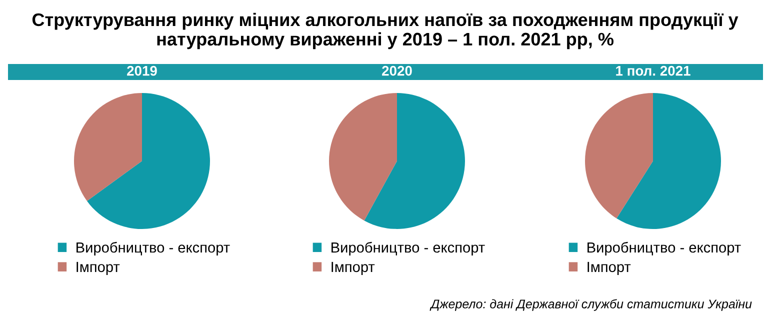 This screenshot has height=325, width=770. What do you see at coordinates (591, 305) in the screenshot?
I see `text: Джерело: дані Державної служби статистики України` at bounding box center [591, 305].